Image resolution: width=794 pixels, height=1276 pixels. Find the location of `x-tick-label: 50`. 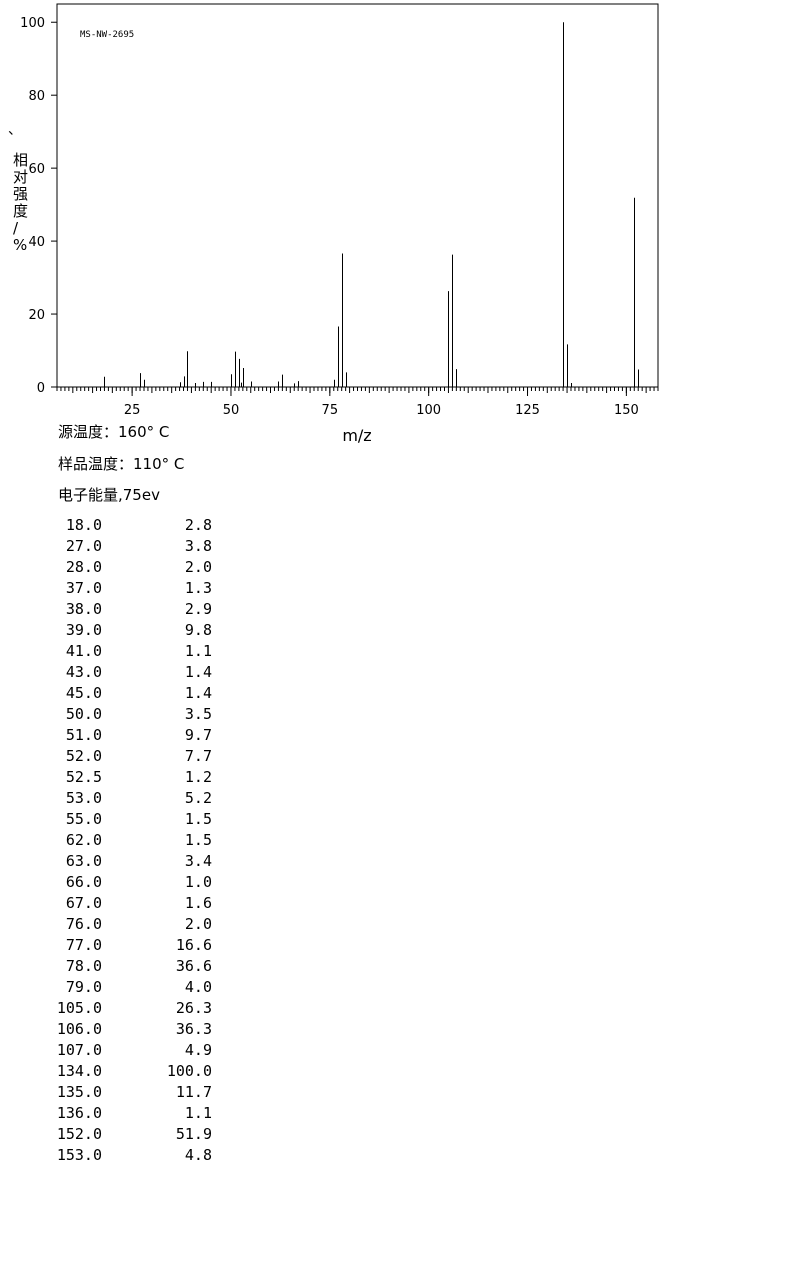

x-tick-label: 50 is located at coordinates (231, 410).